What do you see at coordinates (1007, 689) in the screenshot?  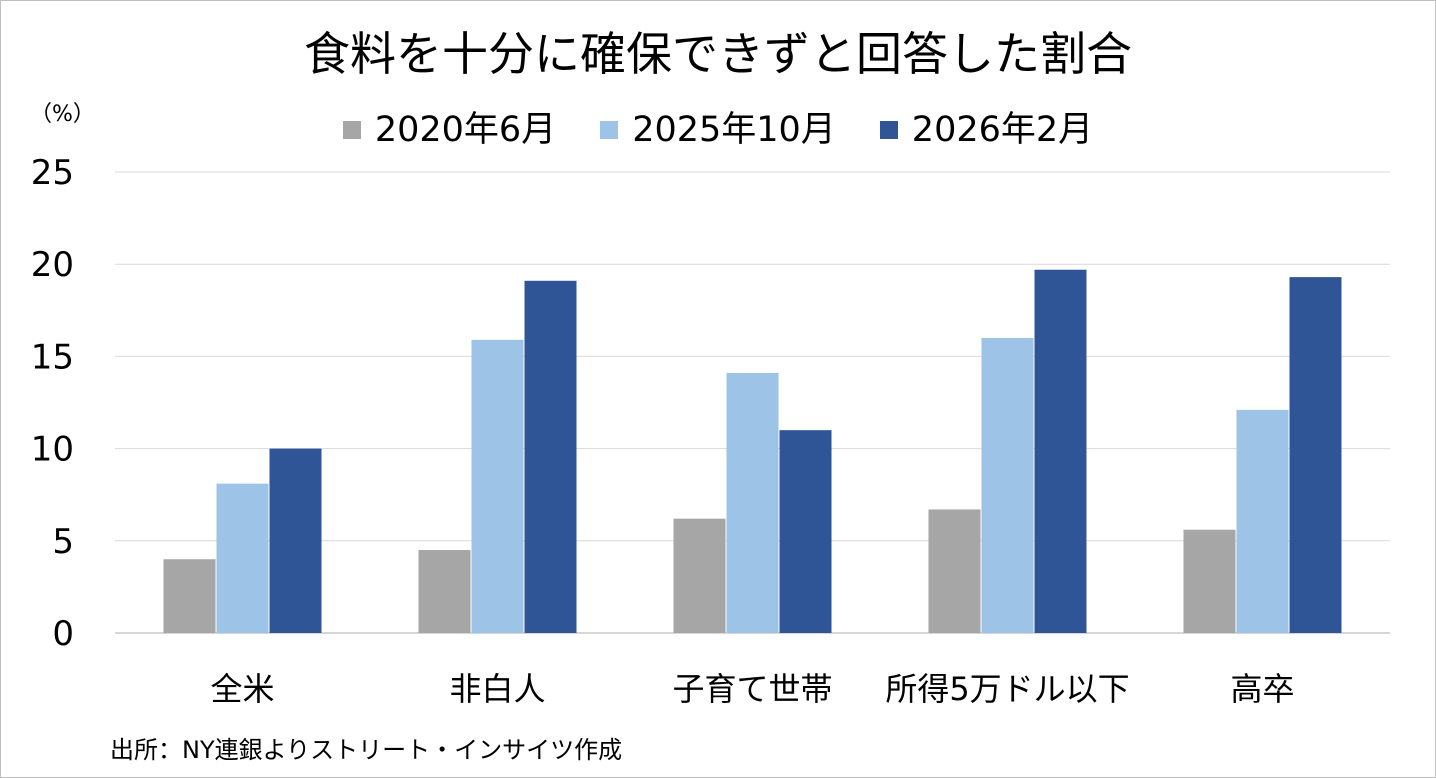 I see `x-category-label: 所得5万ドル以下` at bounding box center [1007, 689].